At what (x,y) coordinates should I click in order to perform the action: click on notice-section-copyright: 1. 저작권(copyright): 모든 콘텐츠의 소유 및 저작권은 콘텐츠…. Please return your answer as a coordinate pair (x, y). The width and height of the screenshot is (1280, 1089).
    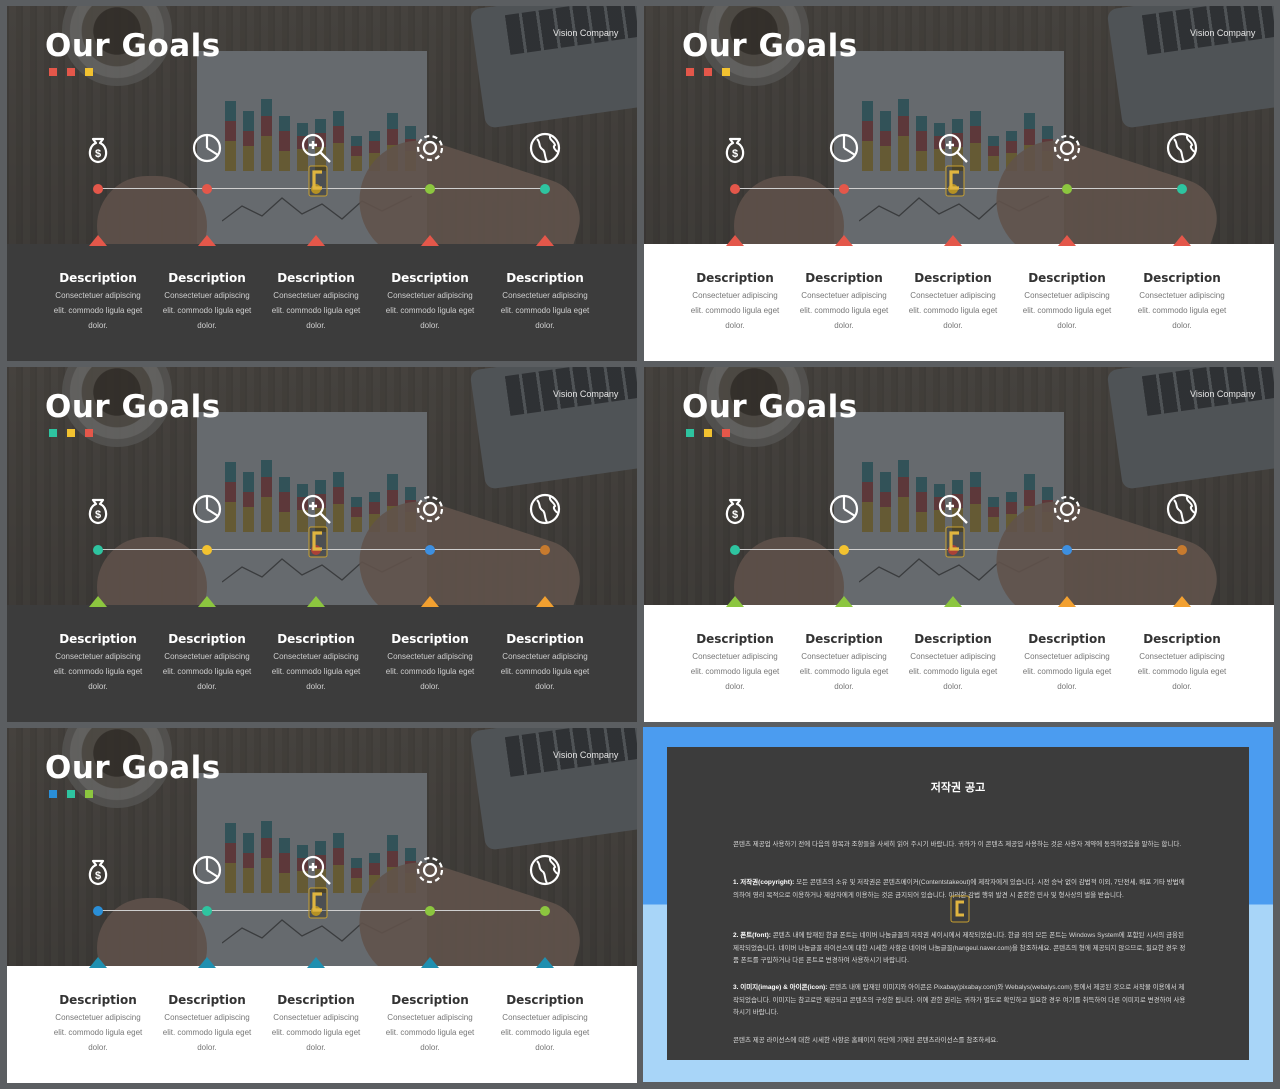
    Looking at the image, I should click on (960, 889).